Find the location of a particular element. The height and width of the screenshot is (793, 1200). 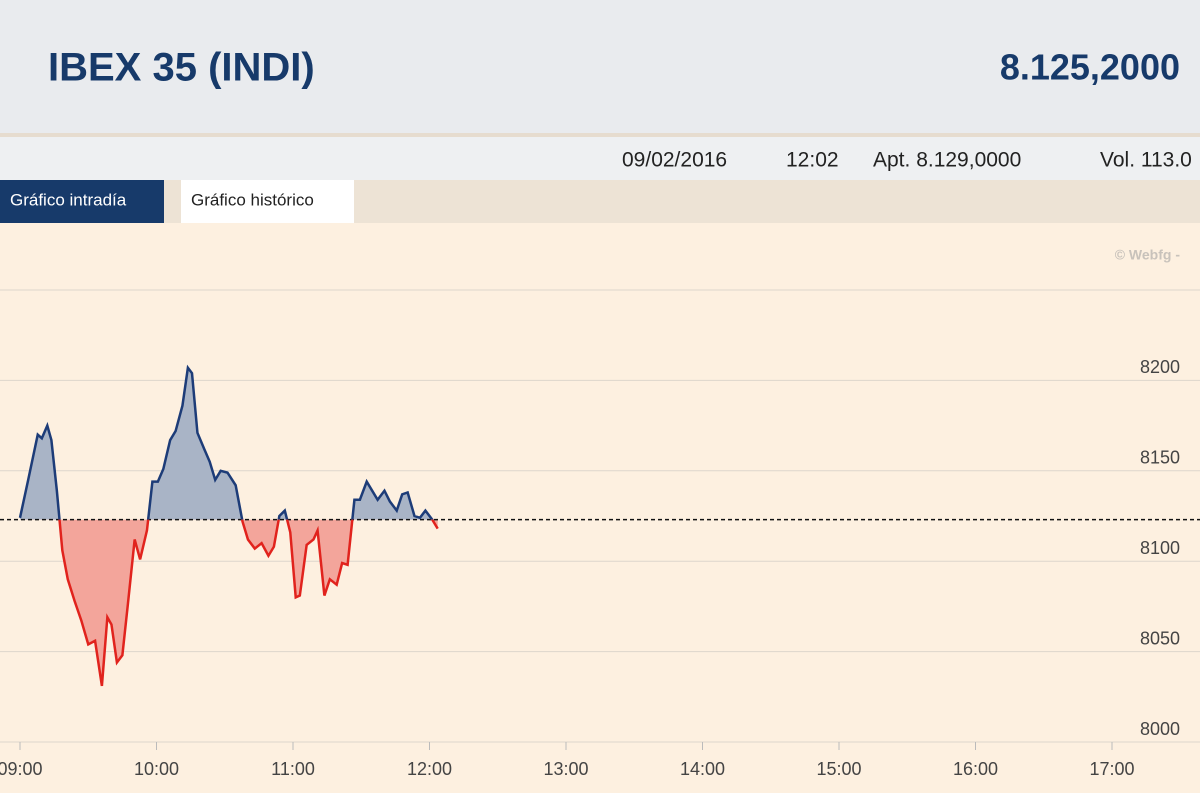

y-tick-label: 8050 is located at coordinates (1160, 638).